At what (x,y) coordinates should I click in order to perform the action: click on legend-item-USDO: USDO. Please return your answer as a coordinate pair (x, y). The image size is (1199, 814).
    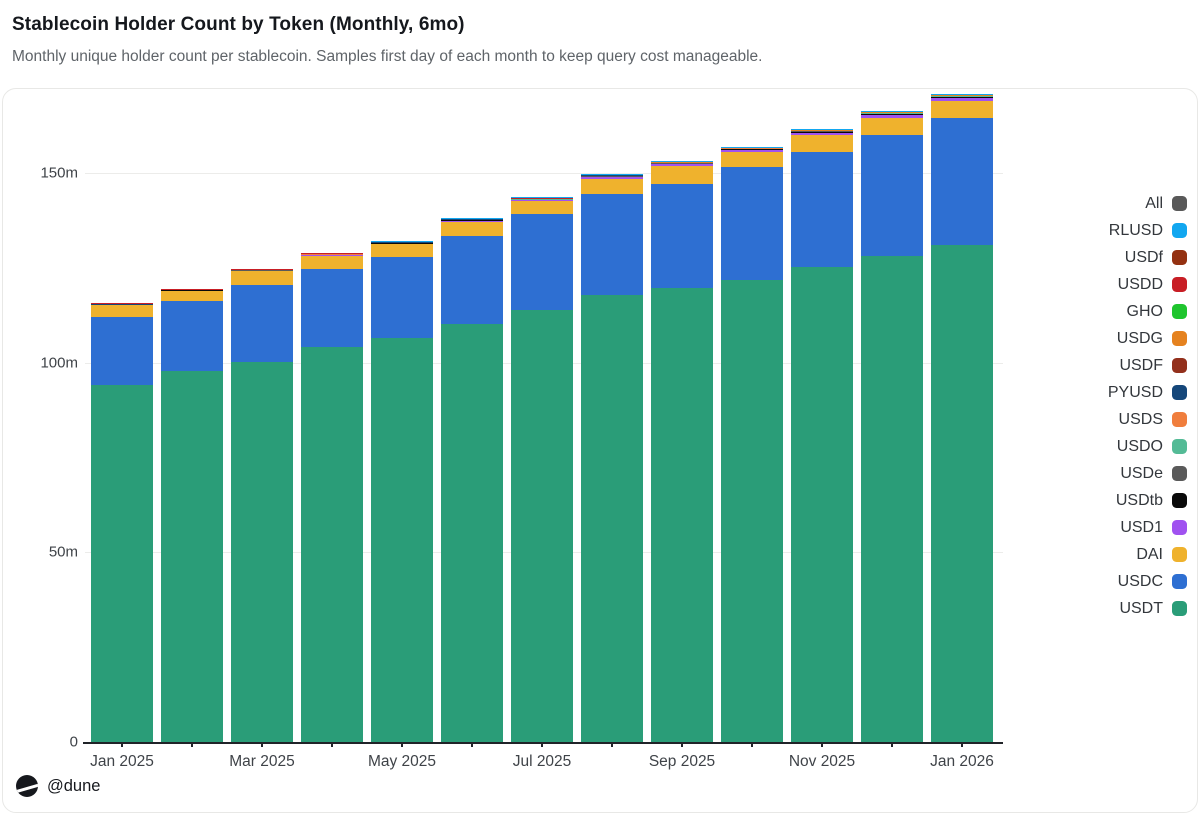
    Looking at the image, I should click on (1152, 446).